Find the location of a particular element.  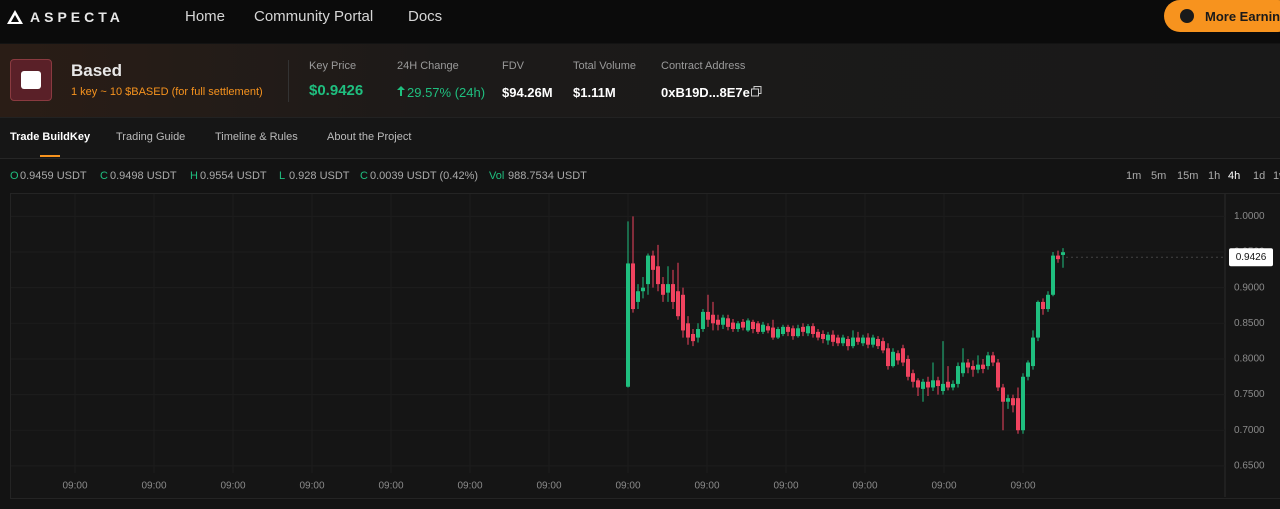

cta-button: More Earnin is located at coordinates (1222, 16).